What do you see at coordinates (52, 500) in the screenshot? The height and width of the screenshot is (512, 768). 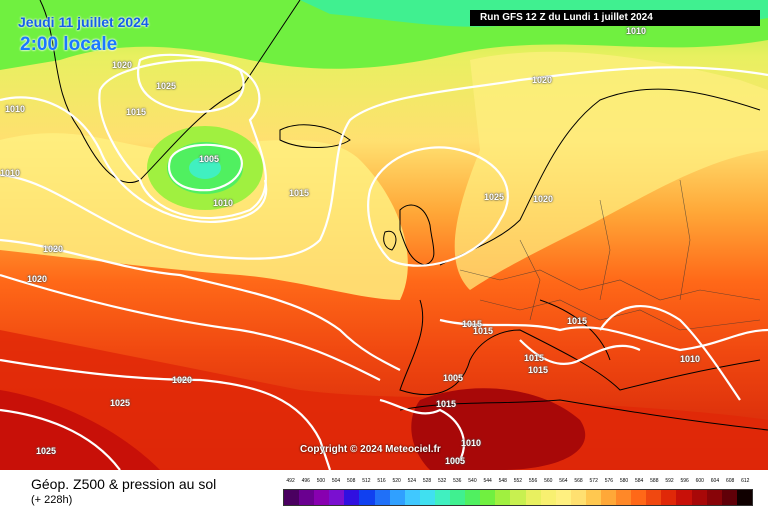 I see `legend-lead-time: (+ 228h)` at bounding box center [52, 500].